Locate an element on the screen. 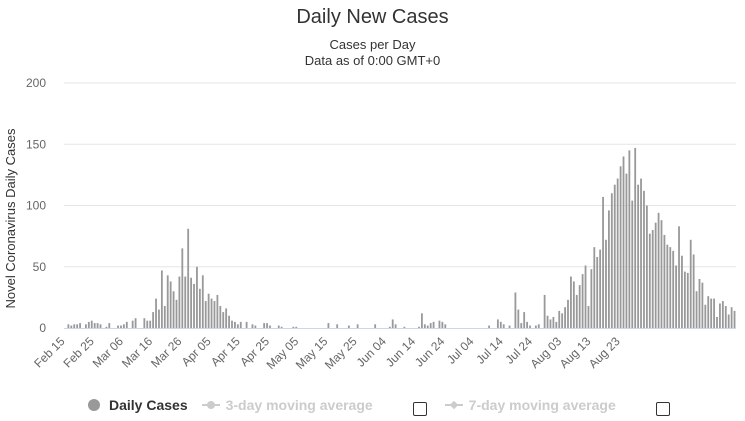 The height and width of the screenshot is (421, 745). checkbox-3-day-average is located at coordinates (419, 409).